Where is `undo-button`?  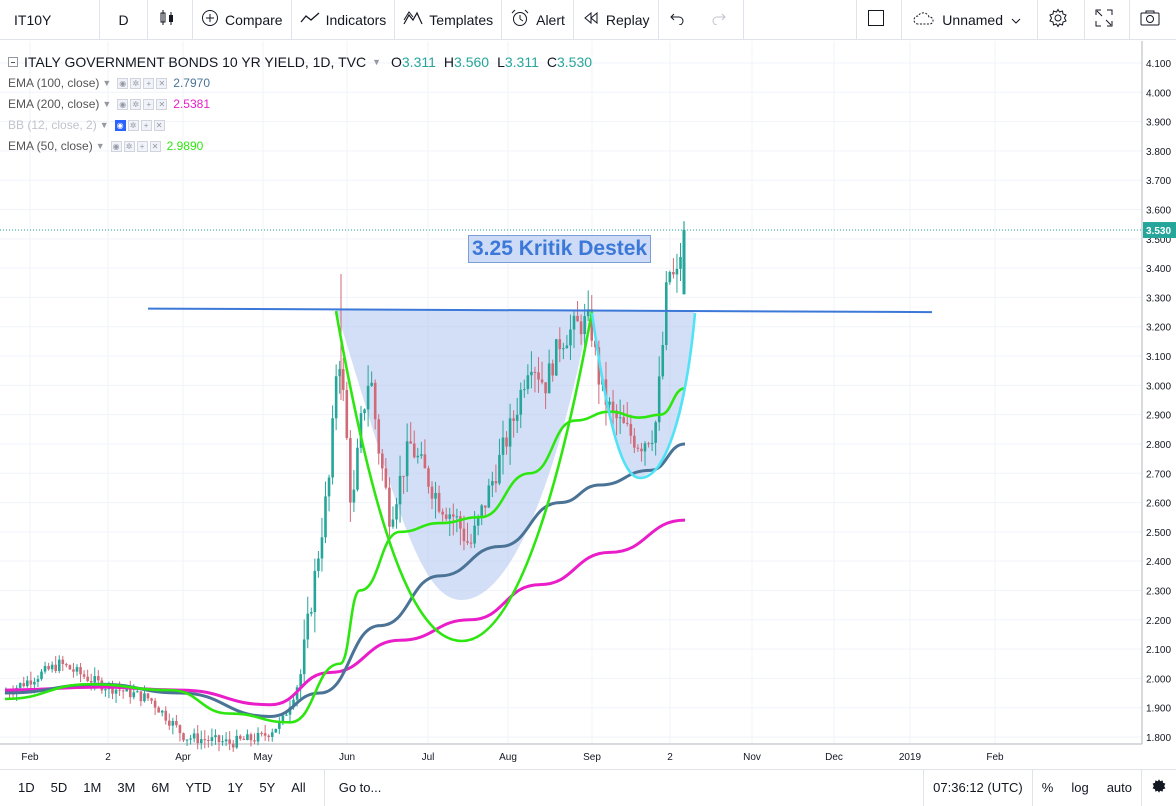 undo-button is located at coordinates (680, 20).